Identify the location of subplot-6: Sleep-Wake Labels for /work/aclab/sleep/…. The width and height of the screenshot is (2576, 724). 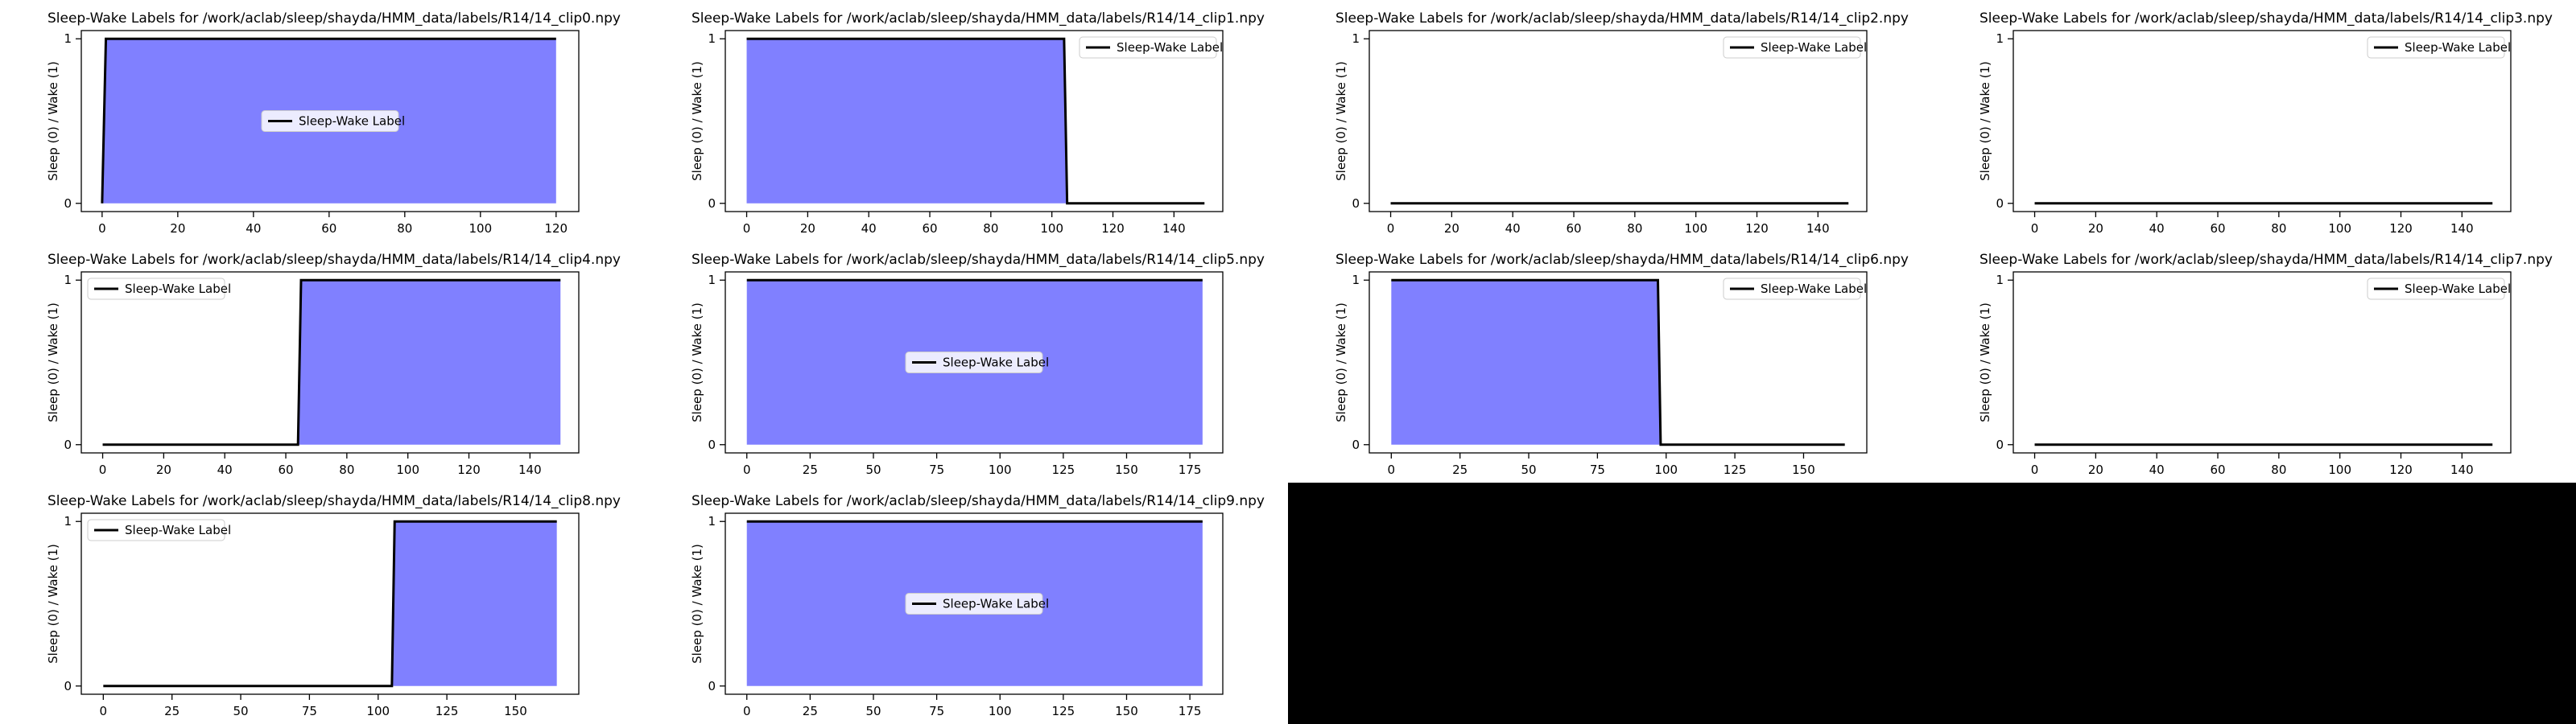
(1621, 364).